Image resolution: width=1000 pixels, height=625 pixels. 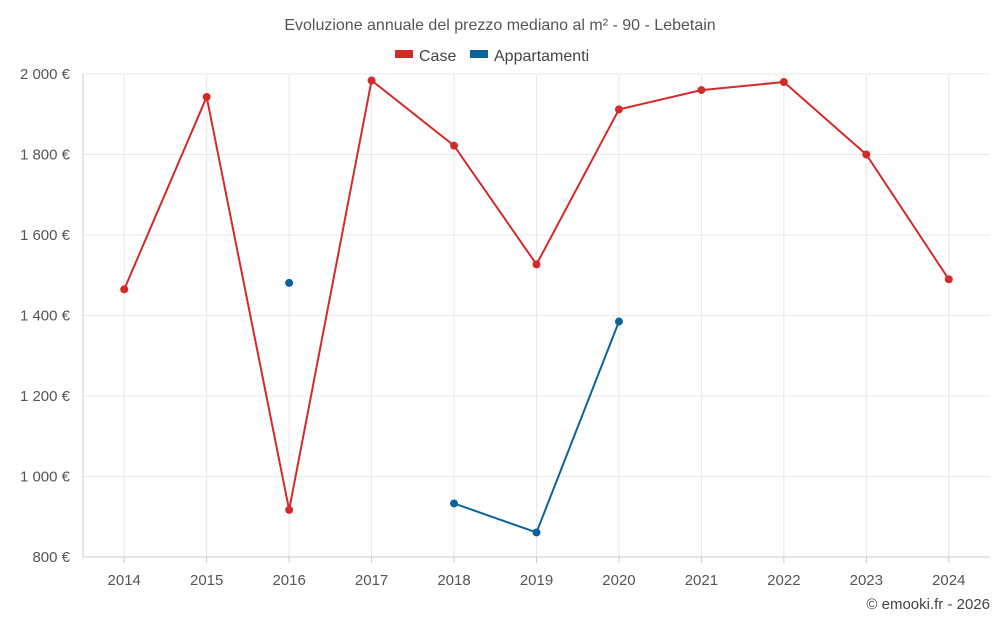 What do you see at coordinates (928, 604) in the screenshot?
I see `credit: © emooki.fr - 2026` at bounding box center [928, 604].